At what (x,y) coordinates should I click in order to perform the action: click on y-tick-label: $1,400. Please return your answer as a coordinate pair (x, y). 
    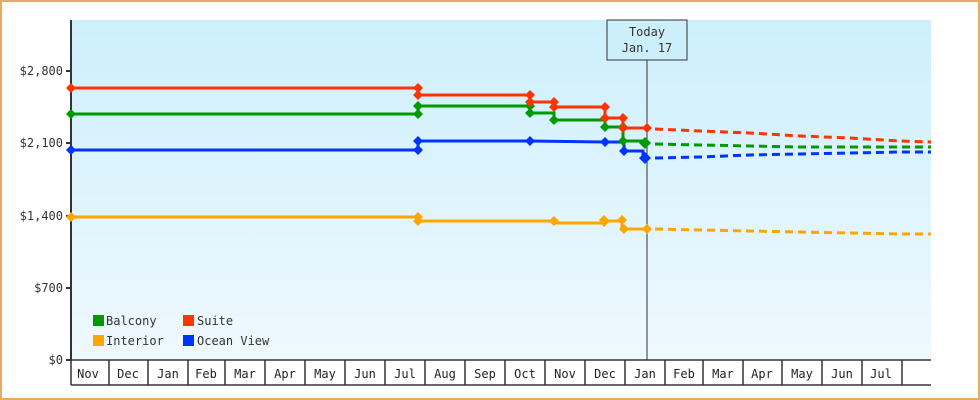
    Looking at the image, I should click on (41, 216).